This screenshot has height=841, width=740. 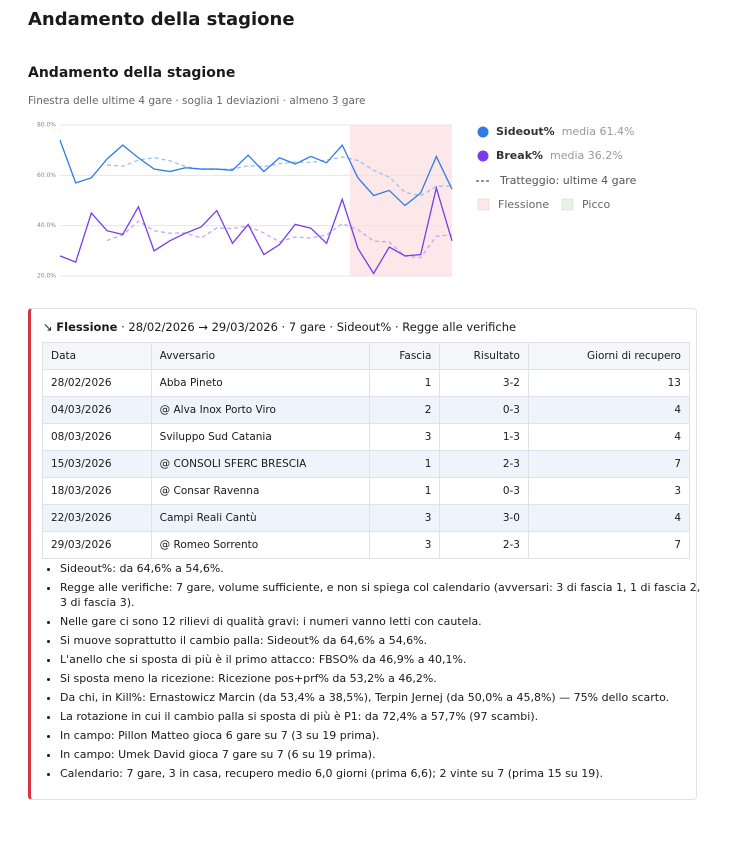 I want to click on table-cell: @ Romeo Sorrento, so click(x=260, y=545).